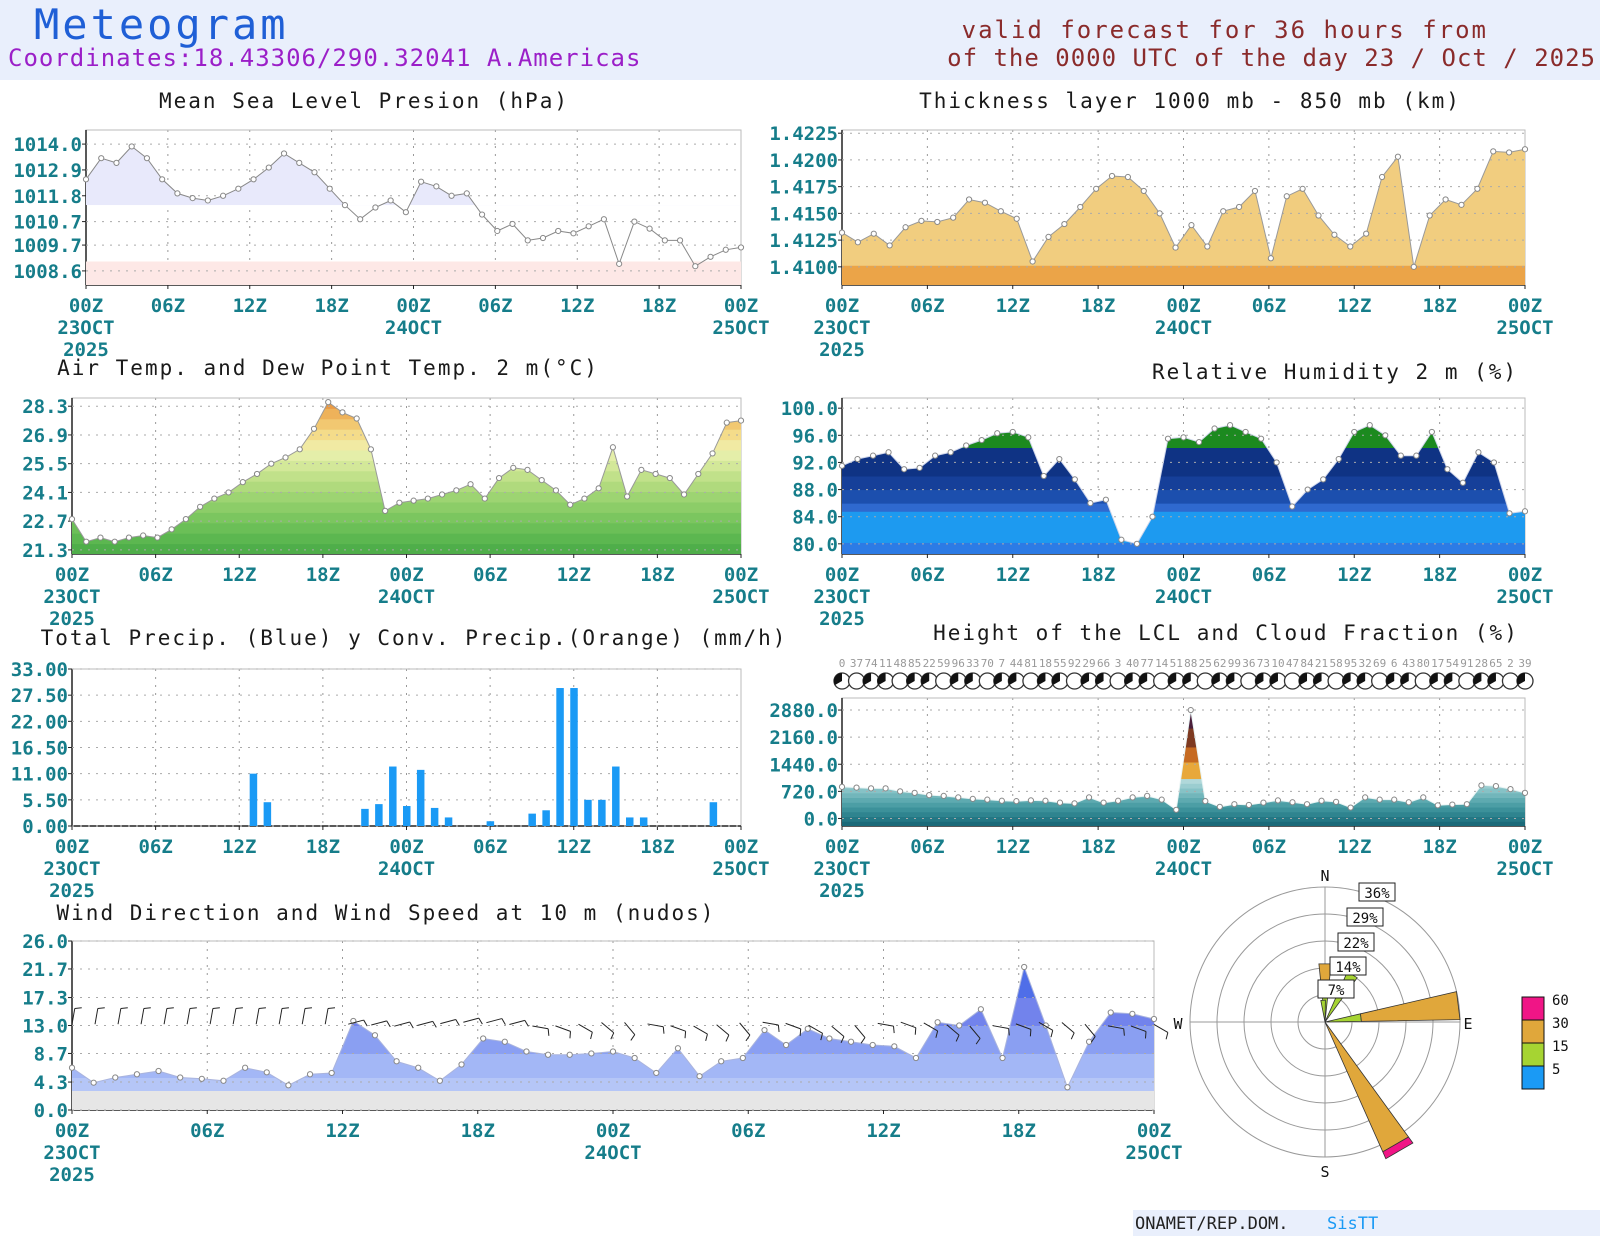 This screenshot has width=1600, height=1236. Describe the element at coordinates (1353, 1224) in the screenshot. I see `footer-system: SisTT` at that location.